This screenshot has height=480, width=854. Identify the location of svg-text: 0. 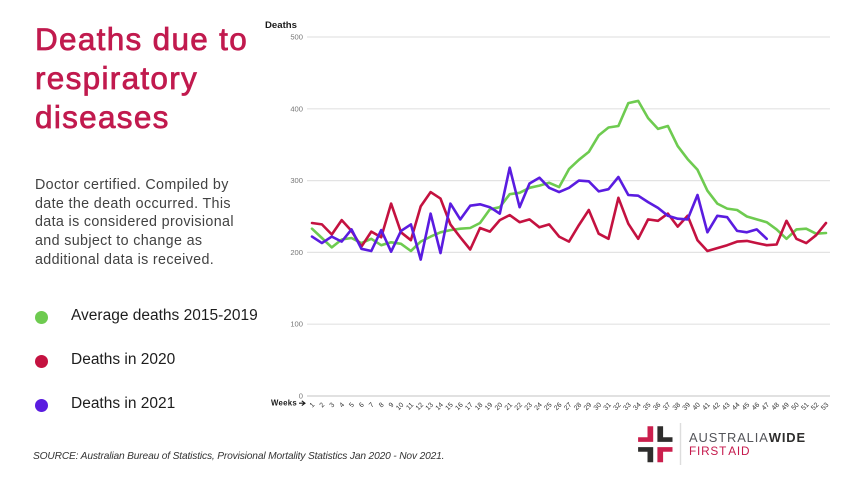
(301, 396).